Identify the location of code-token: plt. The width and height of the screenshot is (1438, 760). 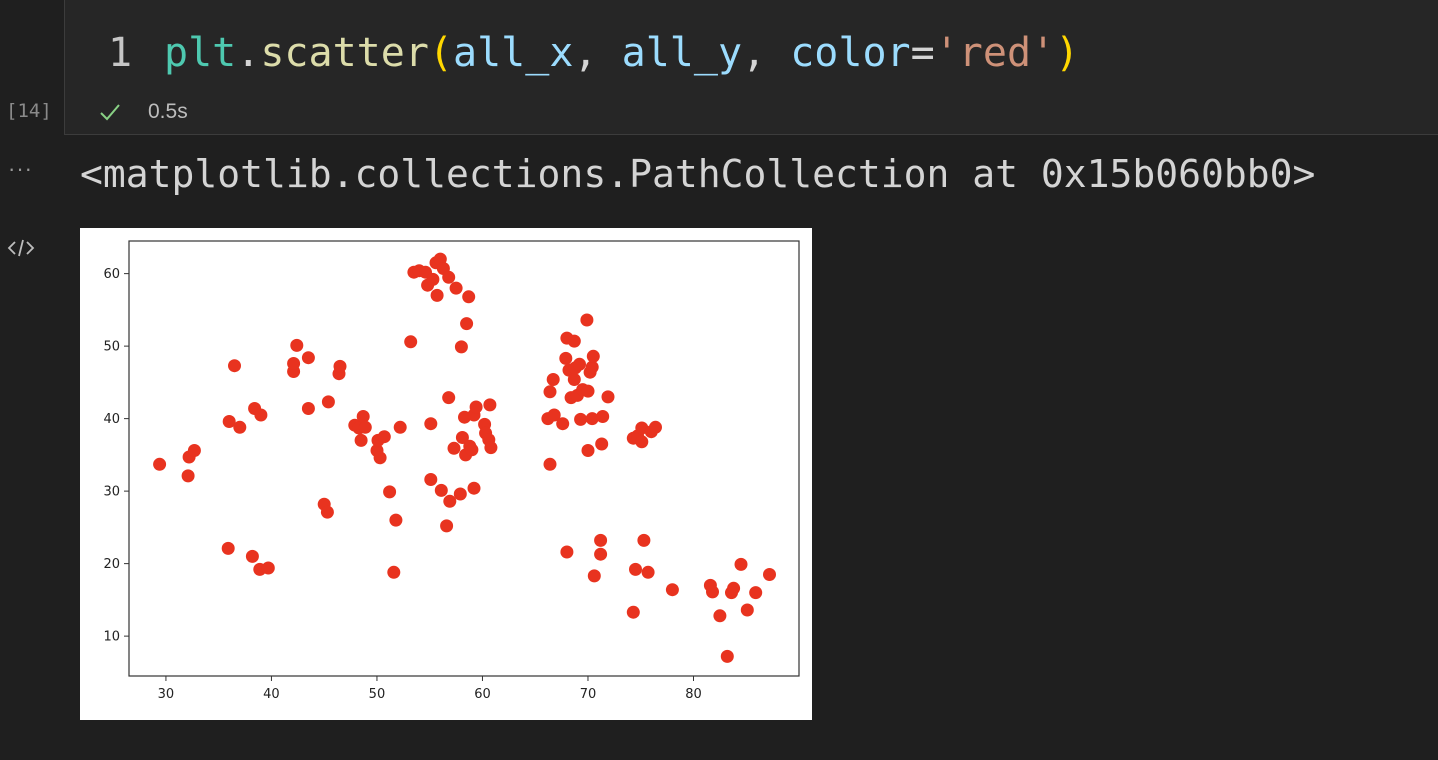
(200, 53).